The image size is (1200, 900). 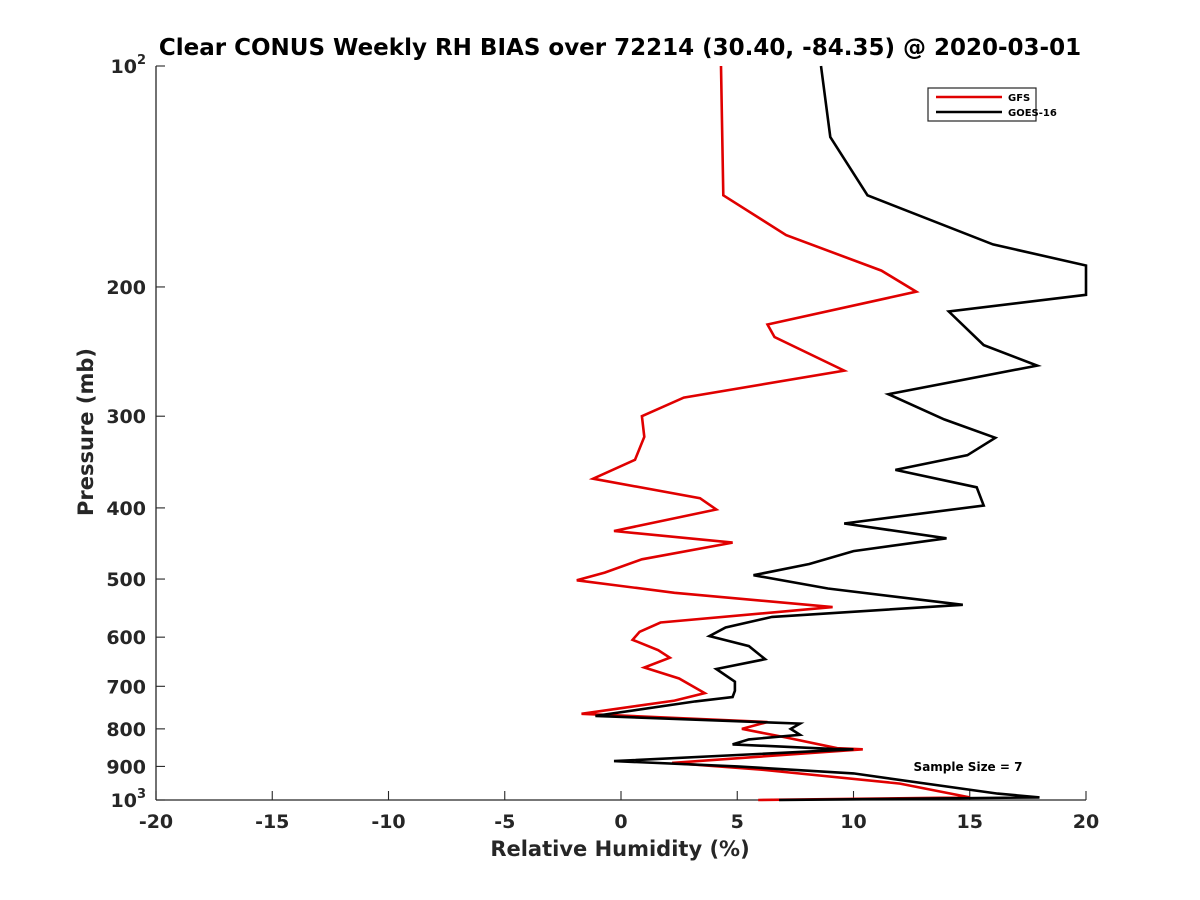 I want to click on legend: GFS GOES-16, so click(x=992, y=104).